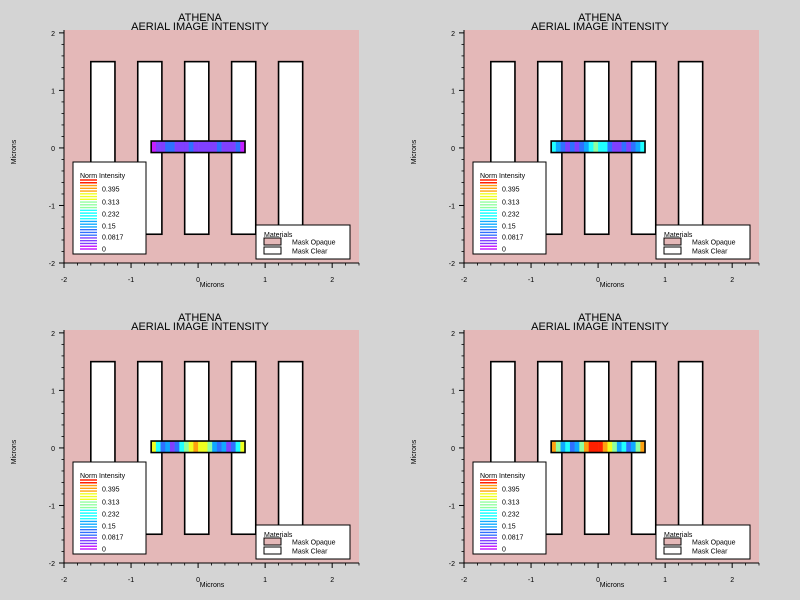  Describe the element at coordinates (503, 476) in the screenshot. I see `colorbar-title: Norm Intensity` at that location.